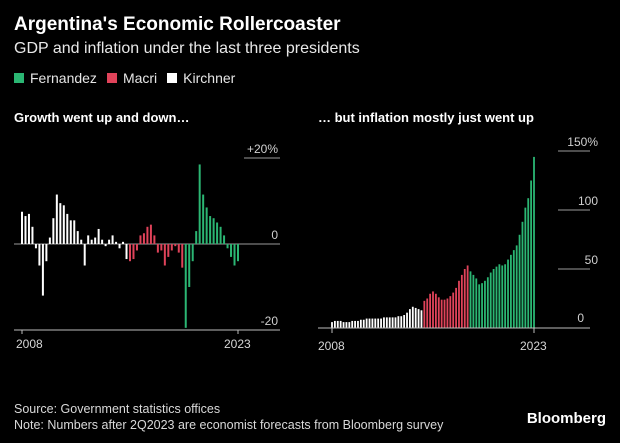  I want to click on legend-item-macri: Macri, so click(132, 78).